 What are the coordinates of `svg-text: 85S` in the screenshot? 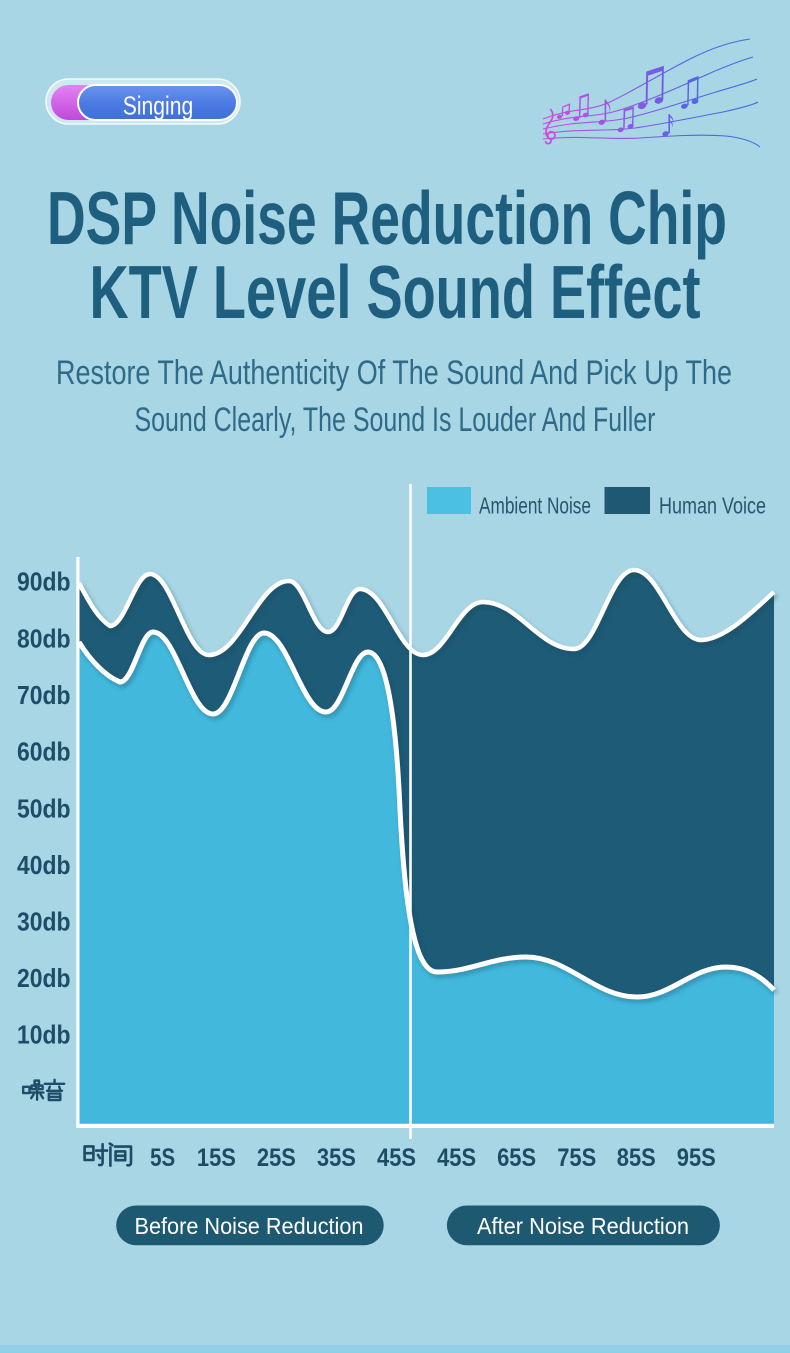 It's located at (636, 1158).